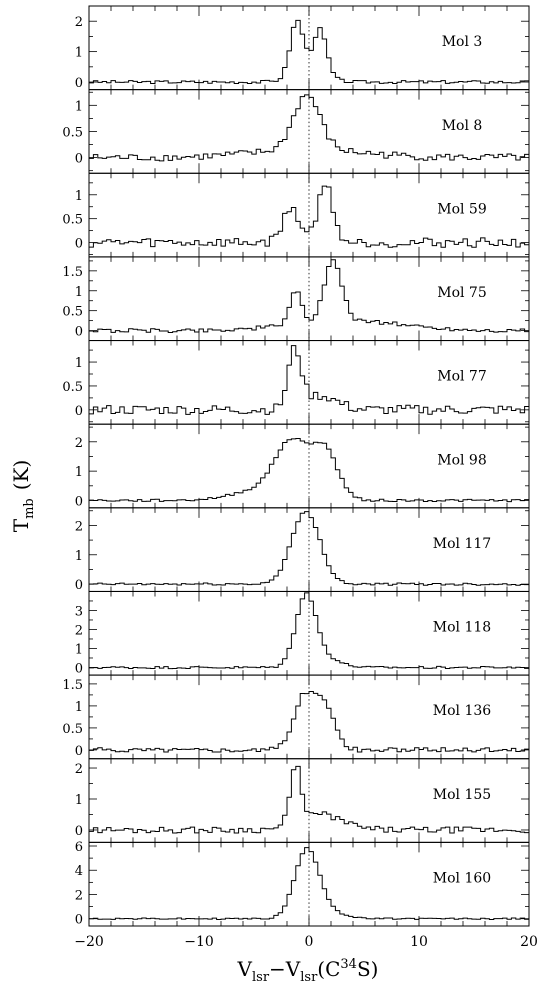  Describe the element at coordinates (21, 525) in the screenshot. I see `y-label-main: T` at that location.